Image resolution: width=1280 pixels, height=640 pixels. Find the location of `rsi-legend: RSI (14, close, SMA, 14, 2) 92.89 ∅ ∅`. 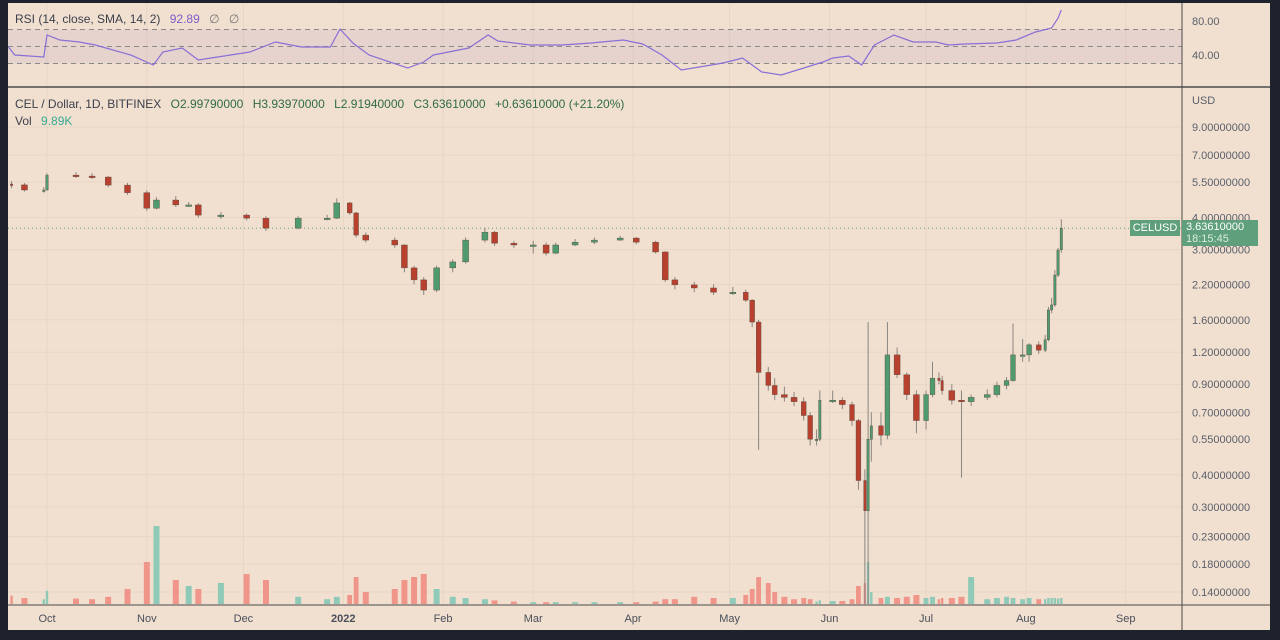

rsi-legend: RSI (14, close, SMA, 14, 2) 92.89 ∅ ∅ is located at coordinates (130, 19).